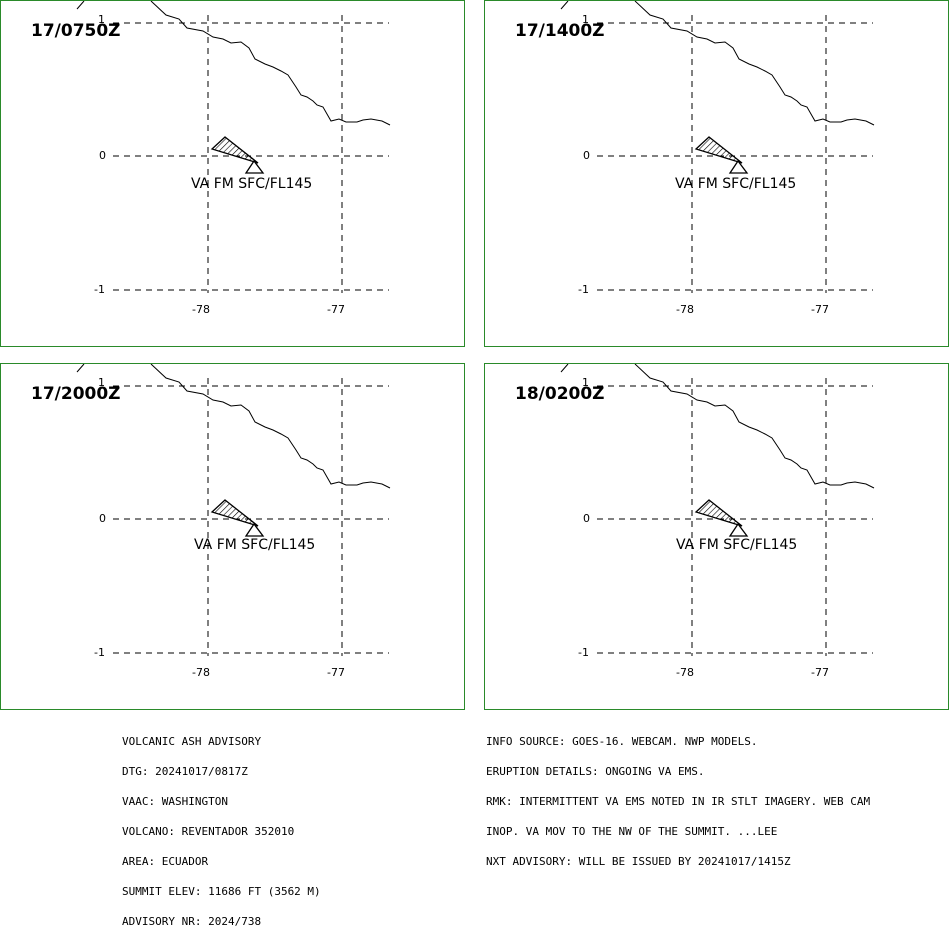  Describe the element at coordinates (175, 801) in the screenshot. I see `advisory-line: VAAC: WASHINGTON` at that location.